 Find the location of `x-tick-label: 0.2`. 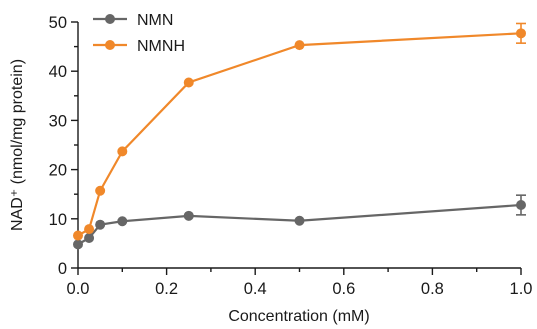

x-tick-label: 0.2 is located at coordinates (166, 289).